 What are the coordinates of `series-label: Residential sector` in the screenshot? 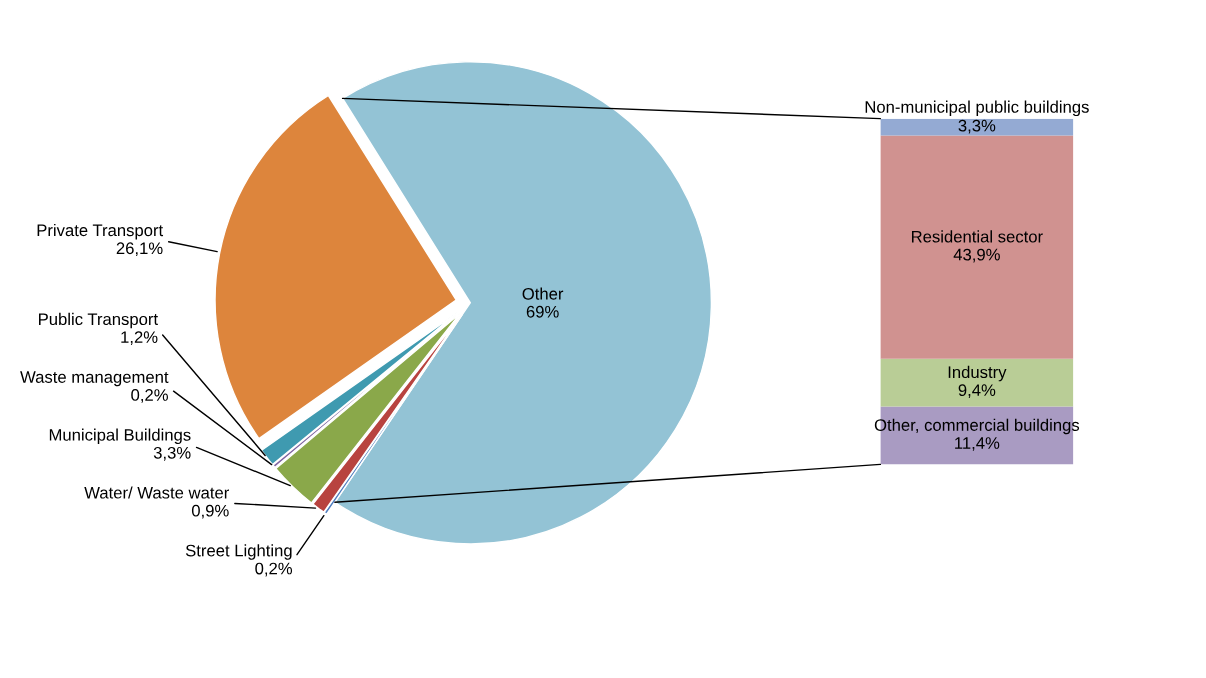 It's located at (977, 236).